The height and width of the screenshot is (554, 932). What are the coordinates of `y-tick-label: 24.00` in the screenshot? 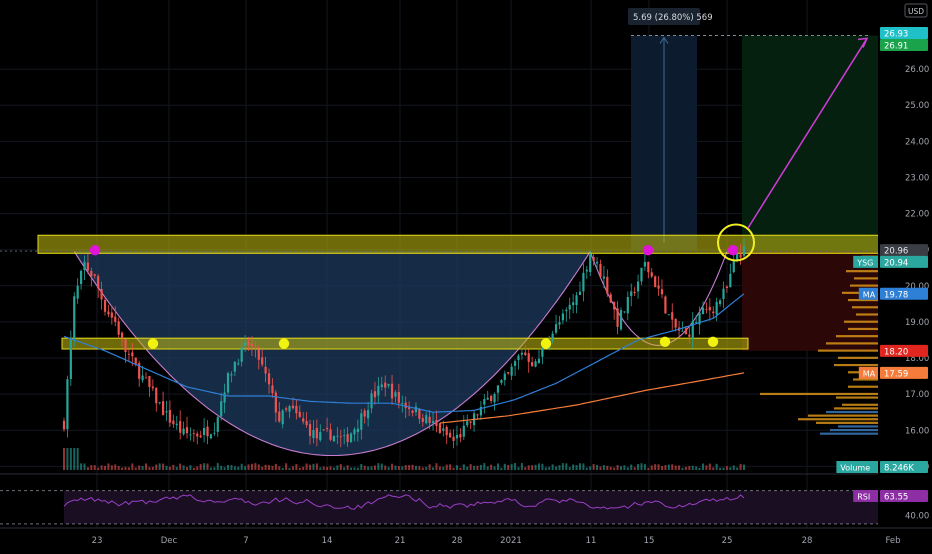 It's located at (917, 142).